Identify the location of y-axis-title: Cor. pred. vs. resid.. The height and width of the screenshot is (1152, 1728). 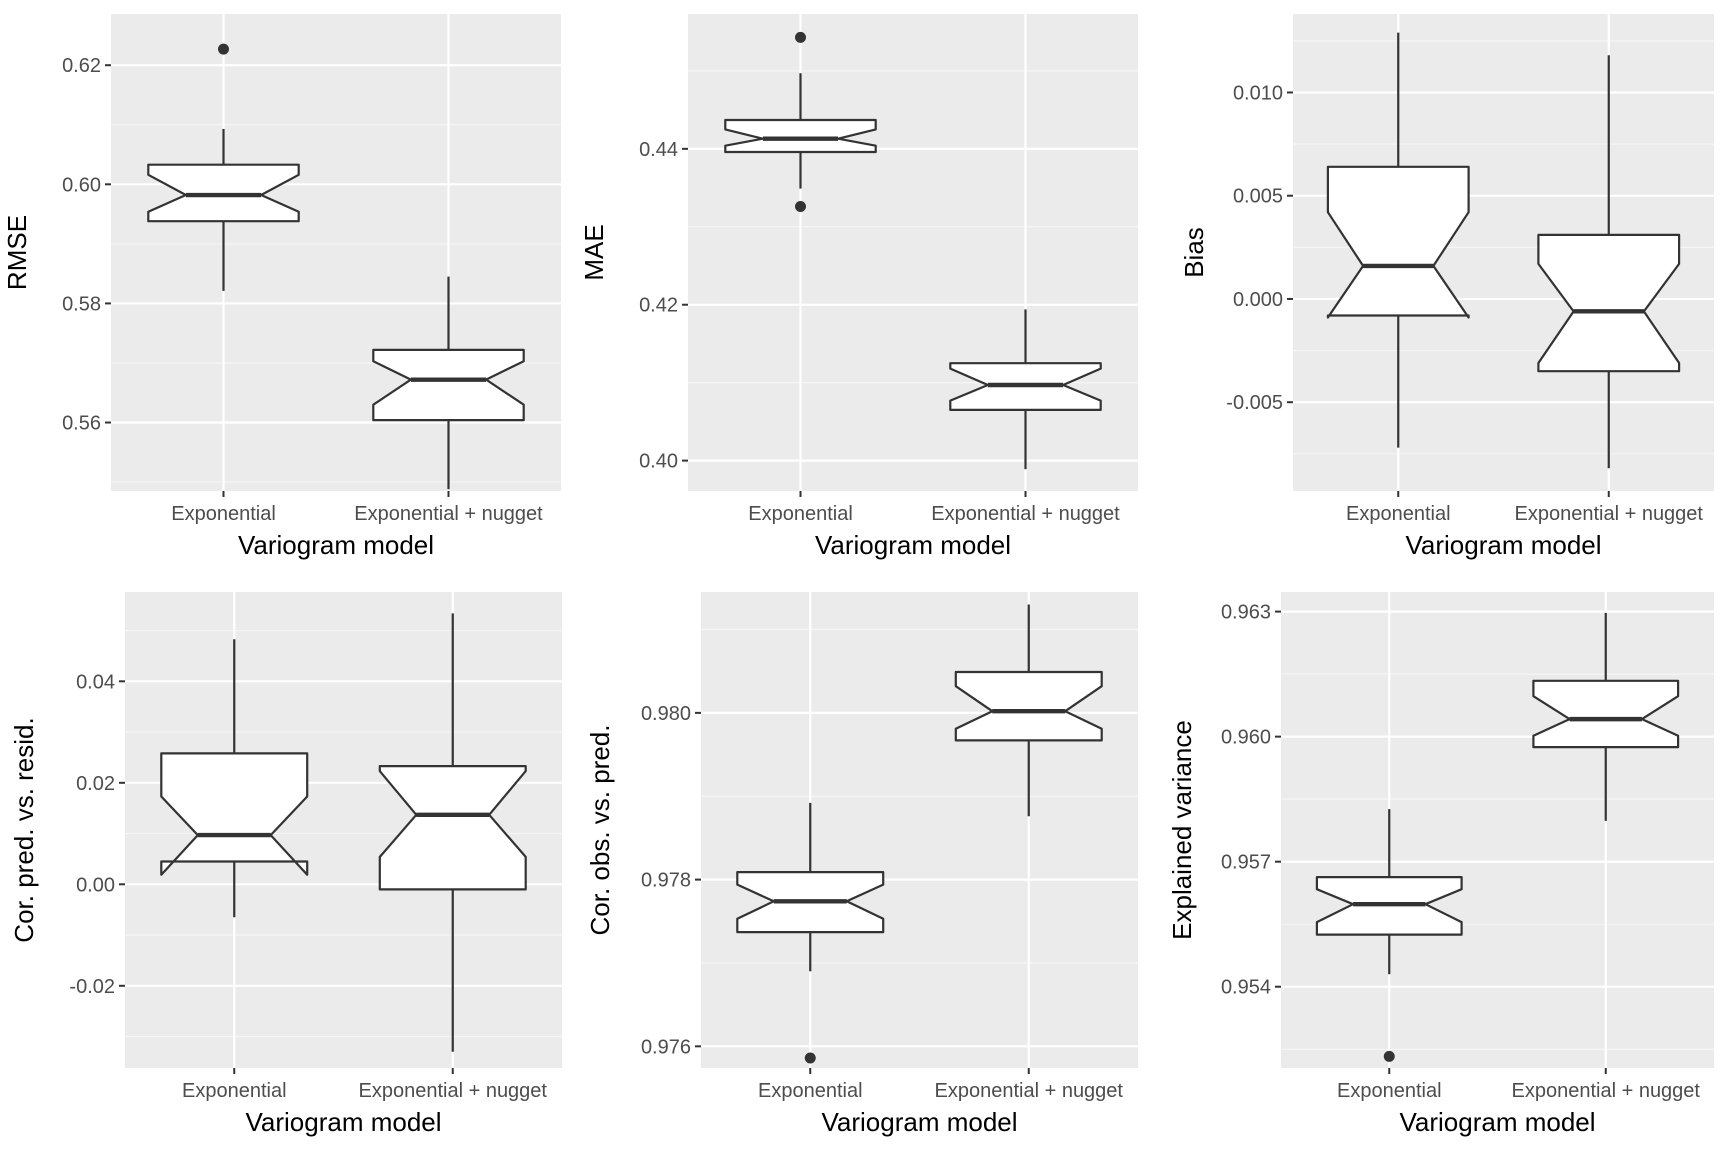
(24, 829).